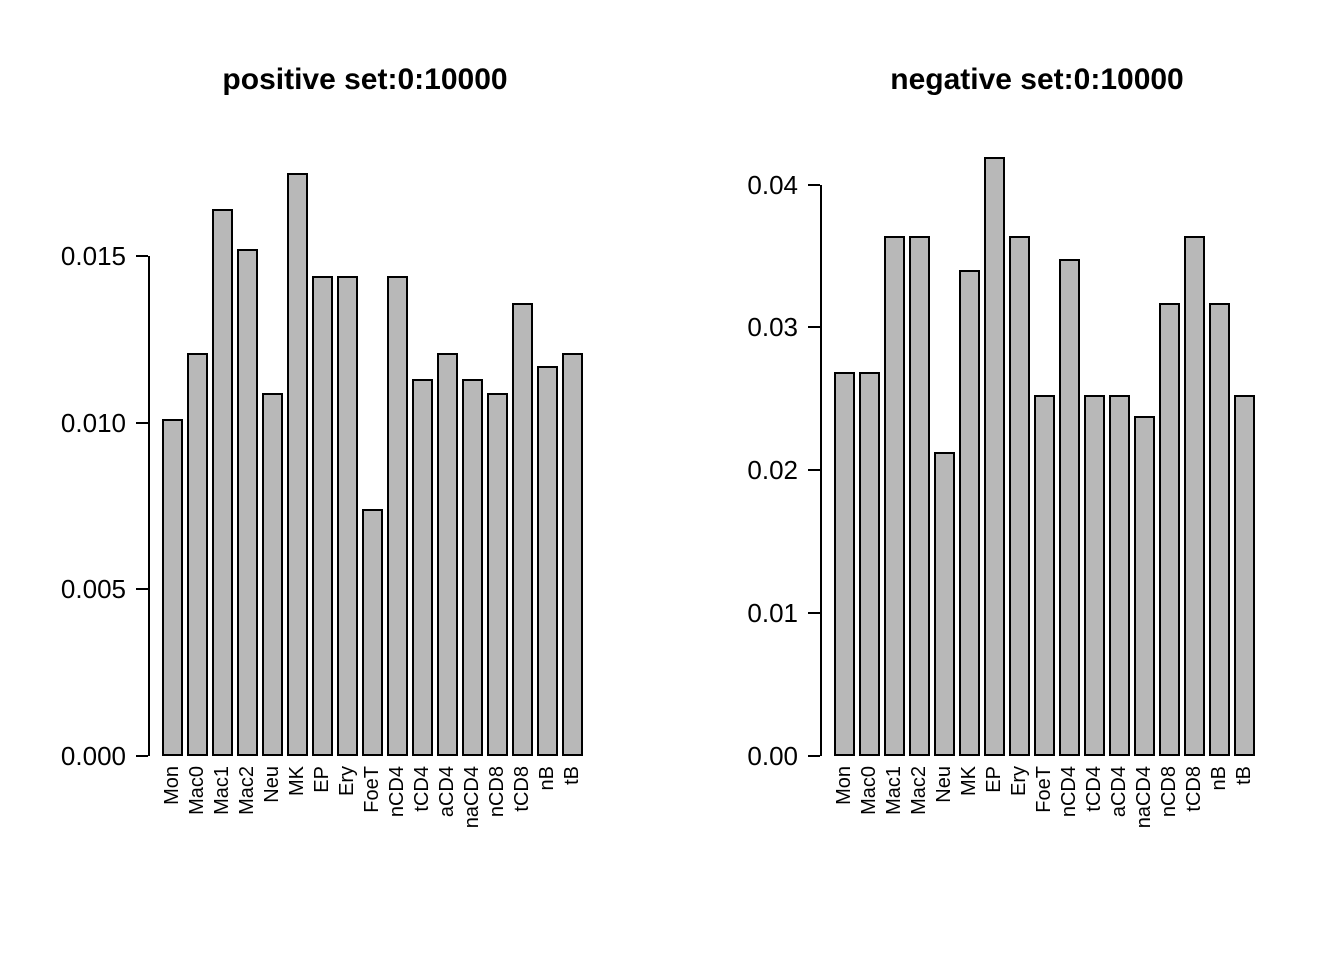  Describe the element at coordinates (1037, 79) in the screenshot. I see `chart-title-negative: negative set:0:10000` at that location.